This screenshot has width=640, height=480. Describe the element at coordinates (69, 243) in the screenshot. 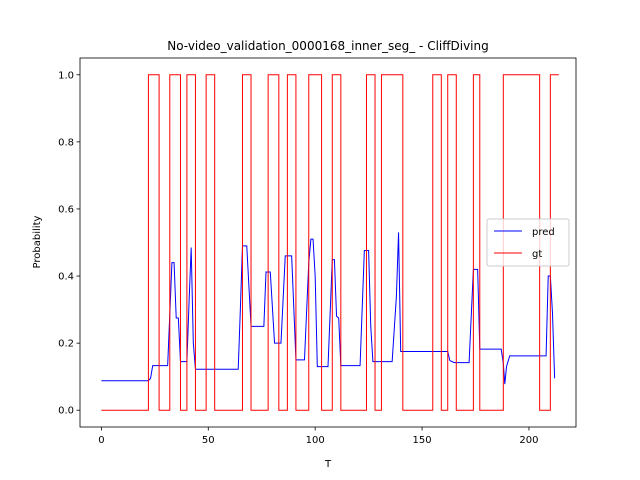

I see `y-axis: 0.0 0.2 0.4 0.6 0.8 1.0` at that location.